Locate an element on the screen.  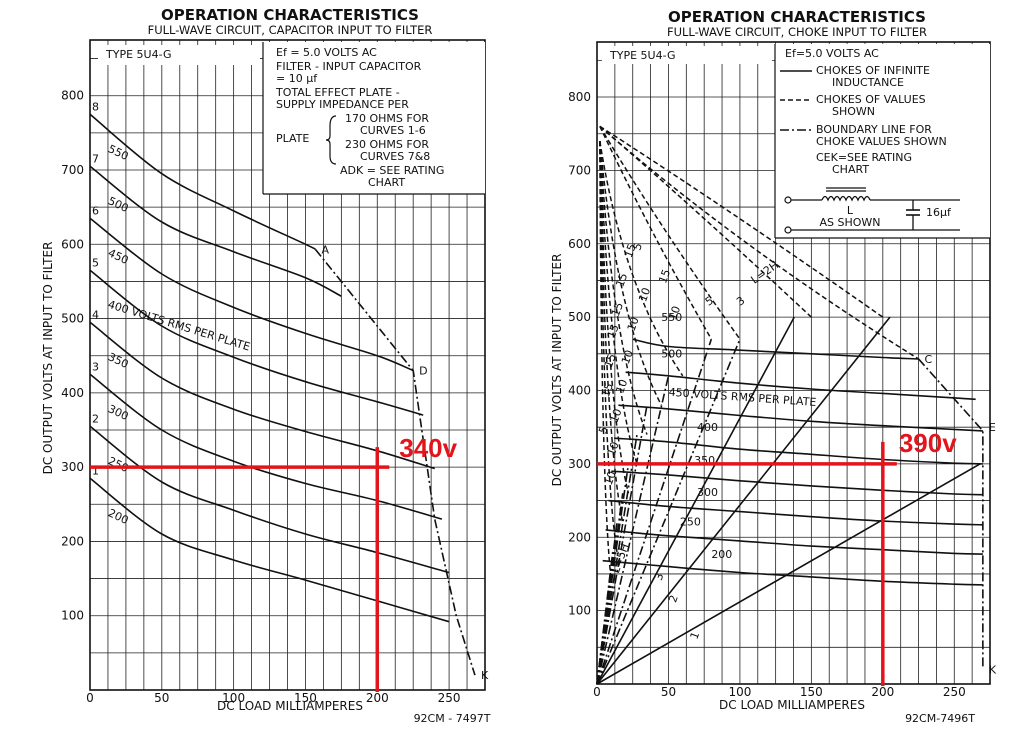
annotation-label: 390v is located at coordinates (928, 443).